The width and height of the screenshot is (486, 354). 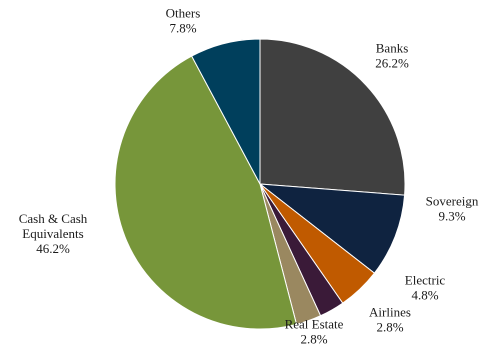 What do you see at coordinates (389, 327) in the screenshot?
I see `value-label-airlines: 2.8%` at bounding box center [389, 327].